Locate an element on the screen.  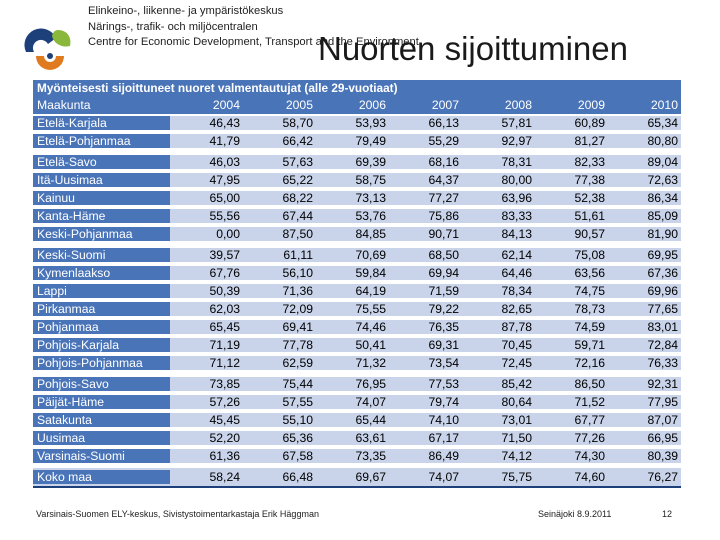
value-cell: 80,64 is located at coordinates (498, 402).